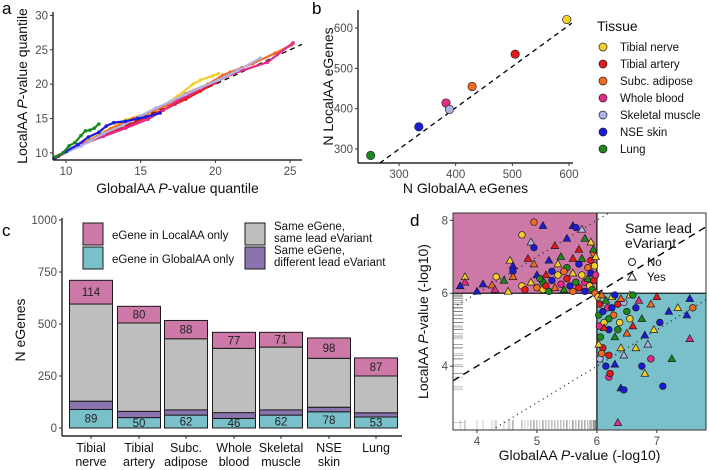 The image size is (709, 470). What do you see at coordinates (530, 455) in the screenshot?
I see `x-axis-title-part: GlobalAA` at bounding box center [530, 455].